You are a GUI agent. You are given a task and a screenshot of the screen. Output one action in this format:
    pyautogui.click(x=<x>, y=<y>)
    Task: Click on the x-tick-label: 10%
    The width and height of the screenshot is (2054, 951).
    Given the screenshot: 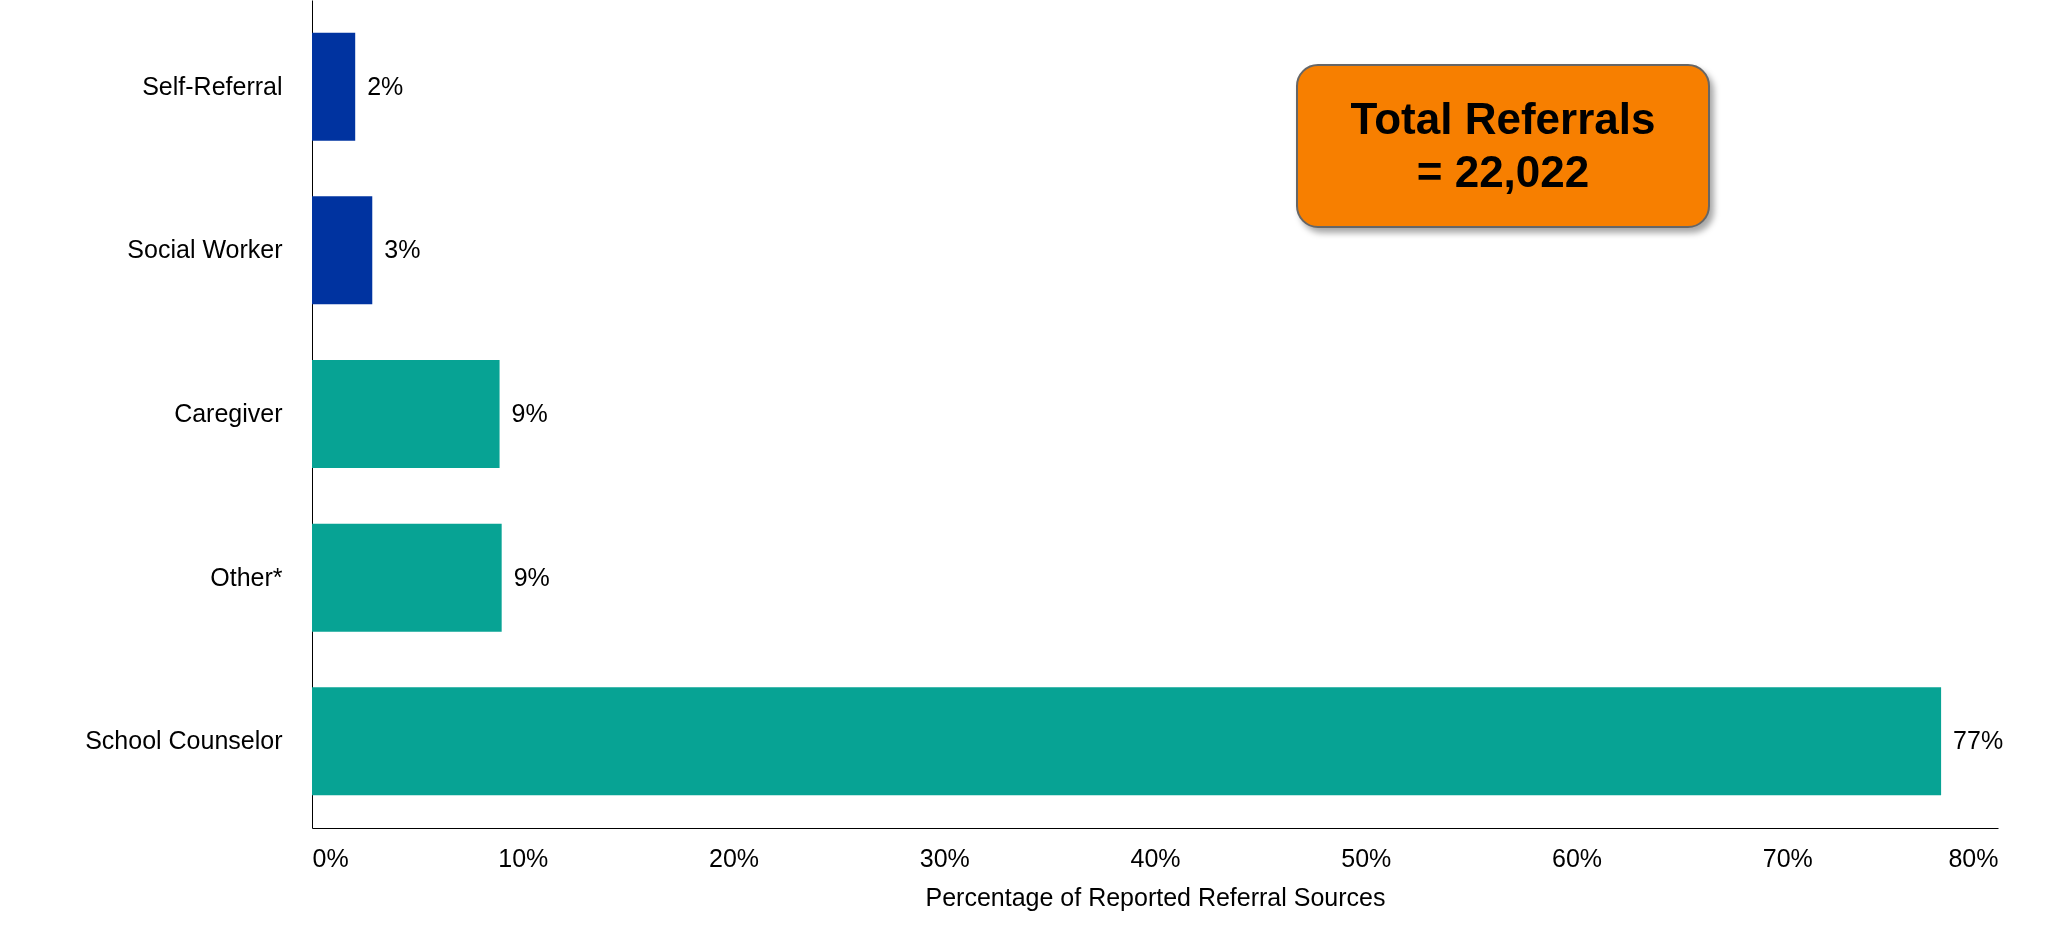 What is the action you would take?
    pyautogui.click(x=523, y=857)
    